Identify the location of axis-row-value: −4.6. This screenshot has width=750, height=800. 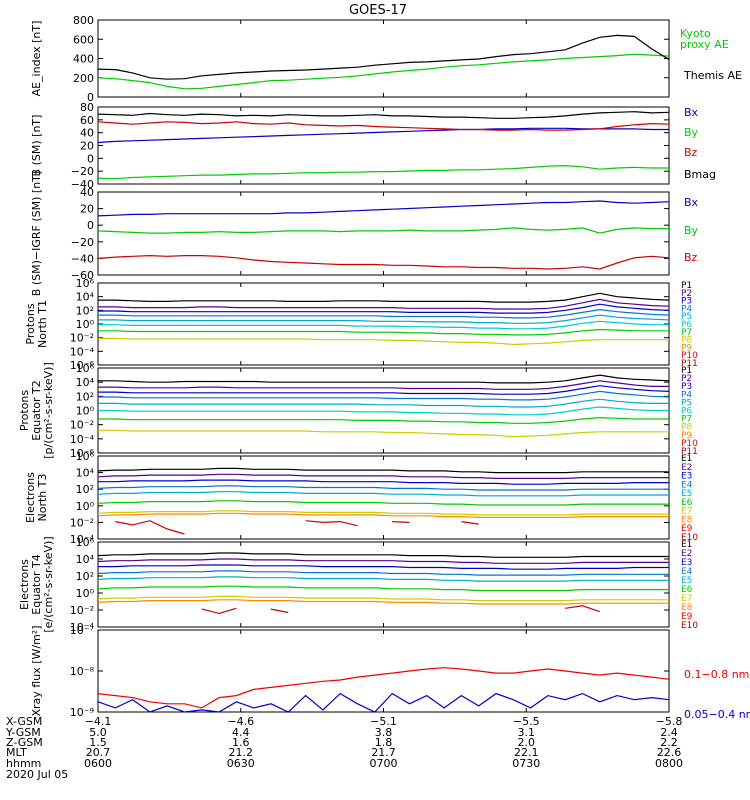
(240, 721).